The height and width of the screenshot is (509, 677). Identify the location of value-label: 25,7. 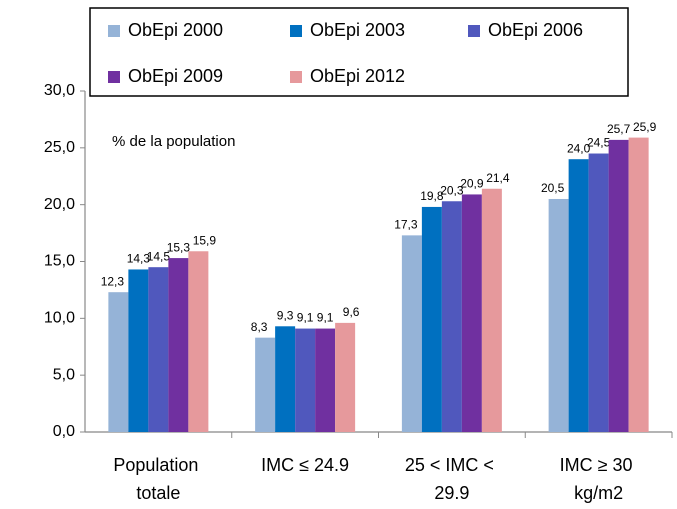
(619, 129).